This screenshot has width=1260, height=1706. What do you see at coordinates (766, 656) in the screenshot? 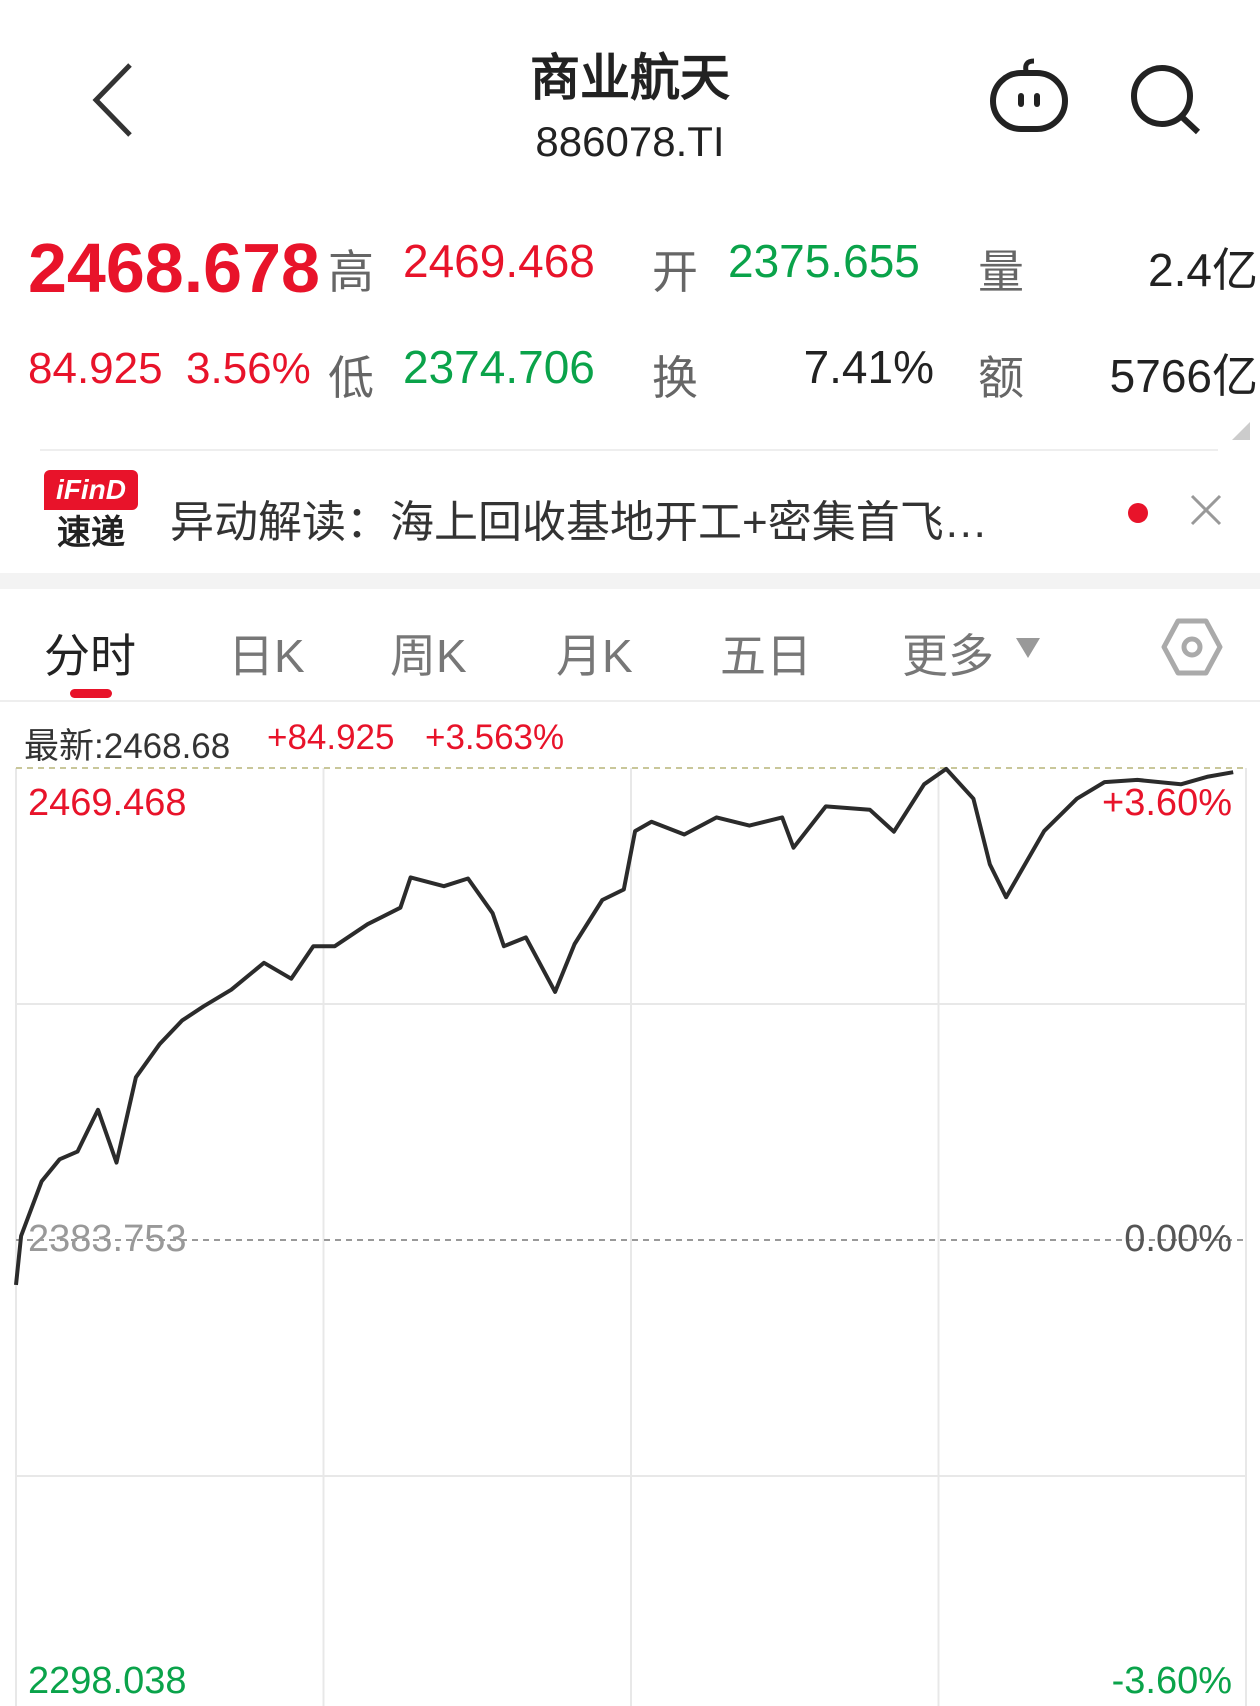
I see `tab-five-day: 五日` at bounding box center [766, 656].